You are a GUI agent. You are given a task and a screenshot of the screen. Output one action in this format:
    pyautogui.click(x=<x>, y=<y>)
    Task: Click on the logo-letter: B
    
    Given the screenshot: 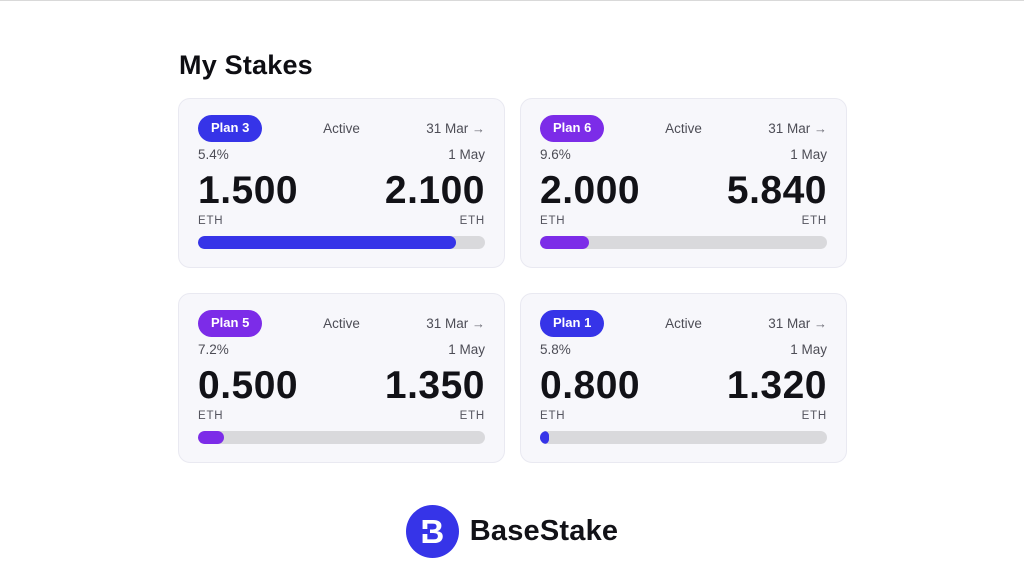 What is the action you would take?
    pyautogui.click(x=432, y=531)
    